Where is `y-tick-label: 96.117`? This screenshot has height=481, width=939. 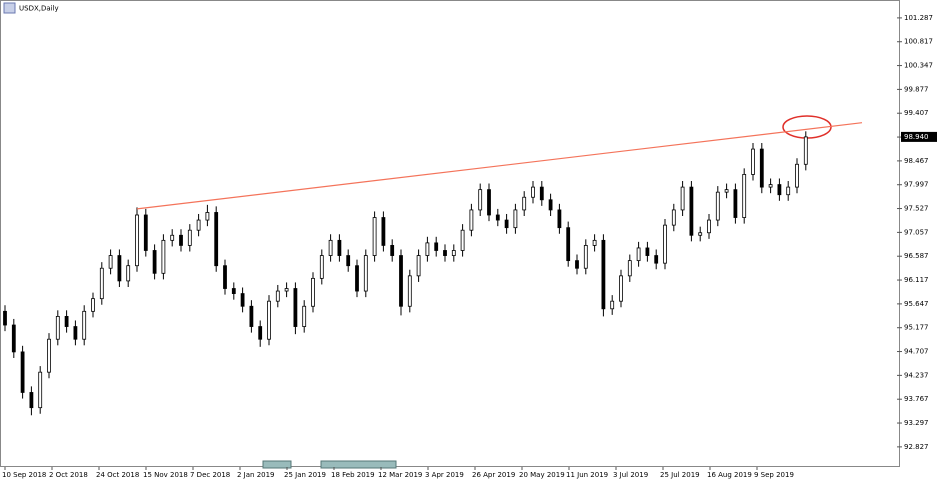 y-tick-label: 96.117 is located at coordinates (916, 280).